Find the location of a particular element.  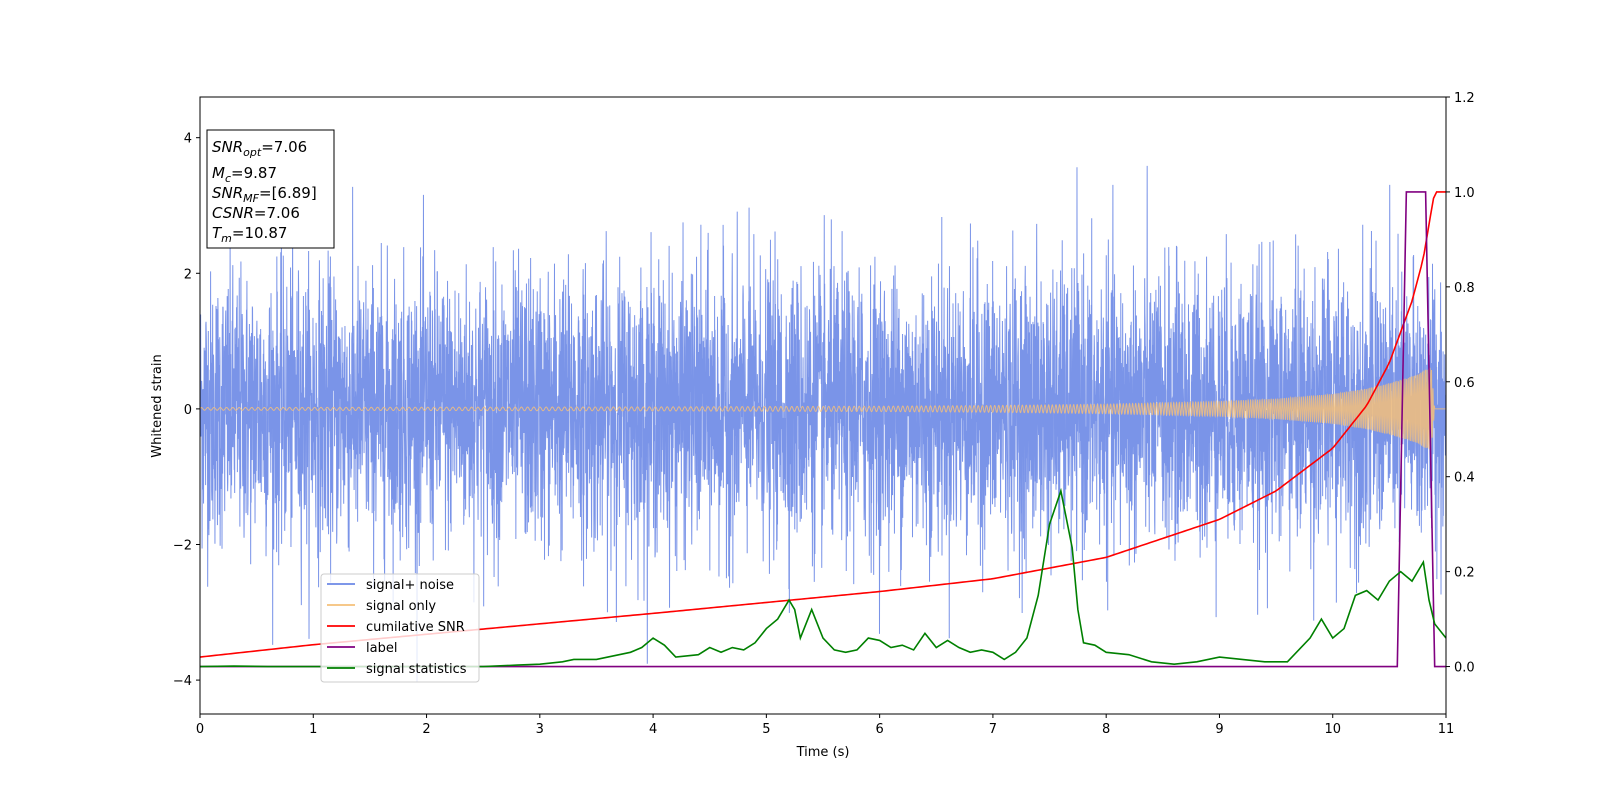

right-y-tick-label: 0.2 is located at coordinates (1464, 573).